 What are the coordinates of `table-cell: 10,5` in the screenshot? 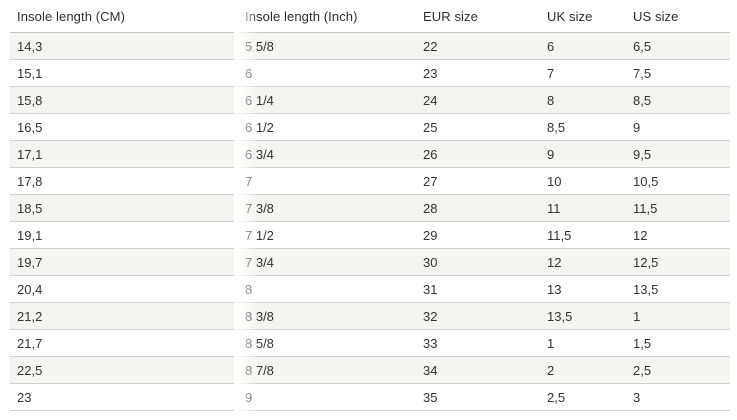 It's located at (678, 181).